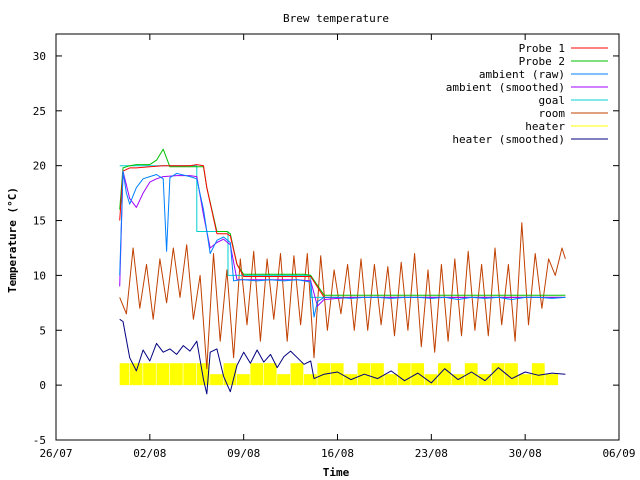 This screenshot has width=640, height=480. I want to click on legend-label: heater (smoothed), so click(508, 139).